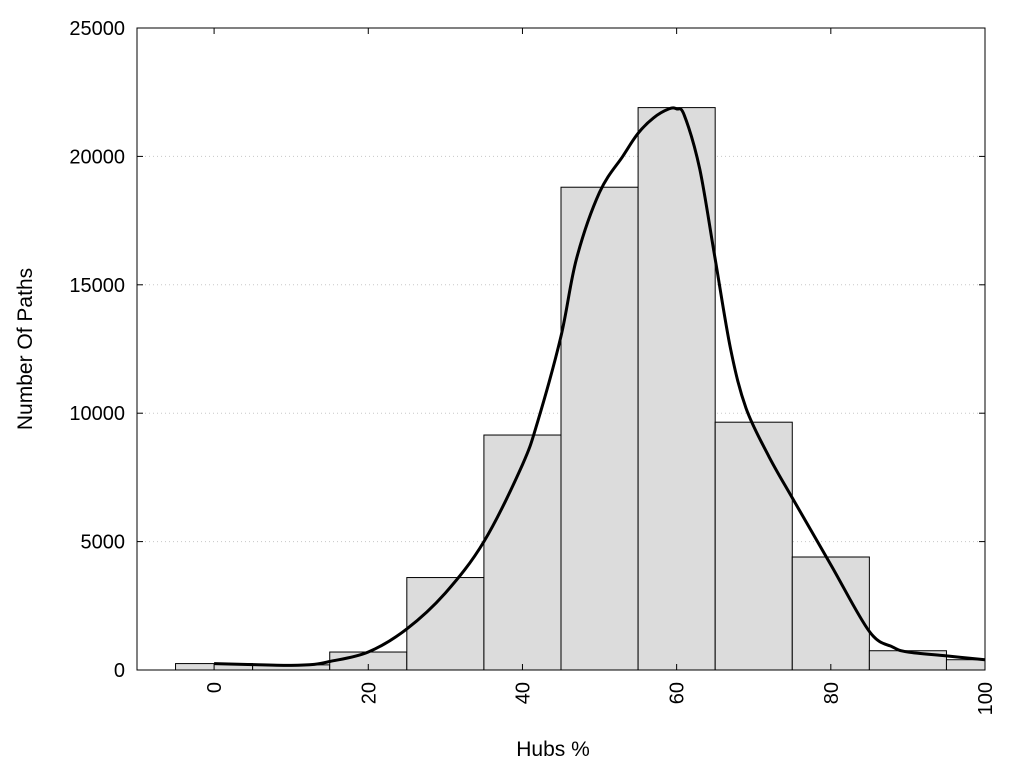 This screenshot has width=1024, height=768. Describe the element at coordinates (119, 671) in the screenshot. I see `y-tick-label-0: 0` at that location.